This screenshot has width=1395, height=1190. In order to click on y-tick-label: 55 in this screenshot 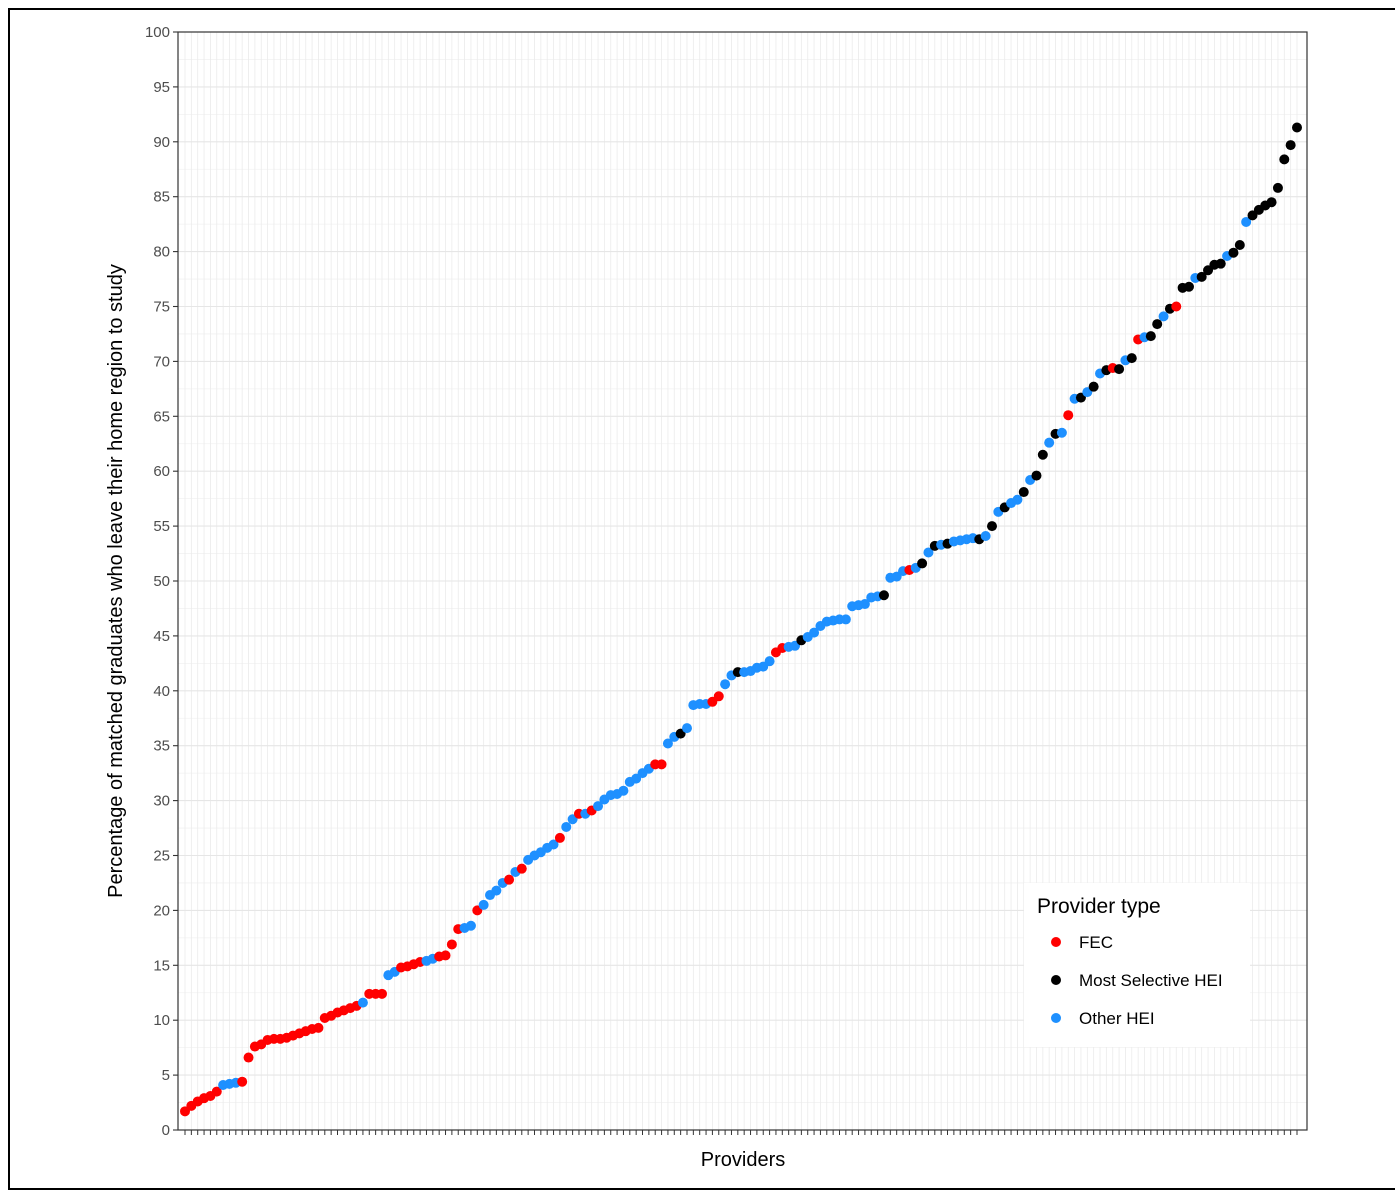, I will do `click(161, 526)`.